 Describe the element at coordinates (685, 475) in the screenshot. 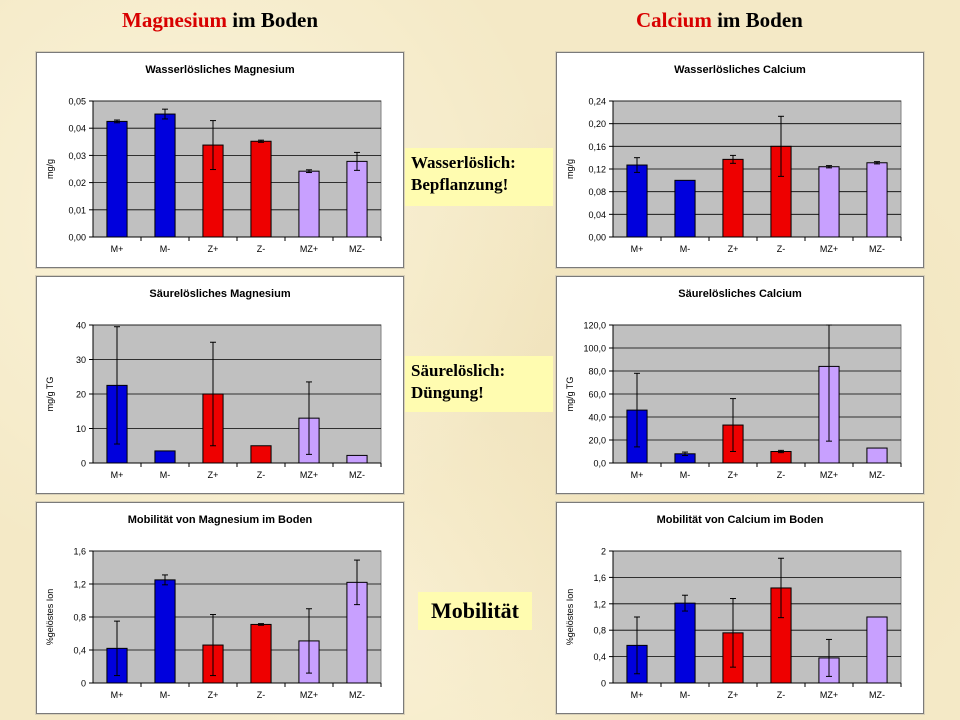

I see `ca-acid-xtick-label: M-` at that location.